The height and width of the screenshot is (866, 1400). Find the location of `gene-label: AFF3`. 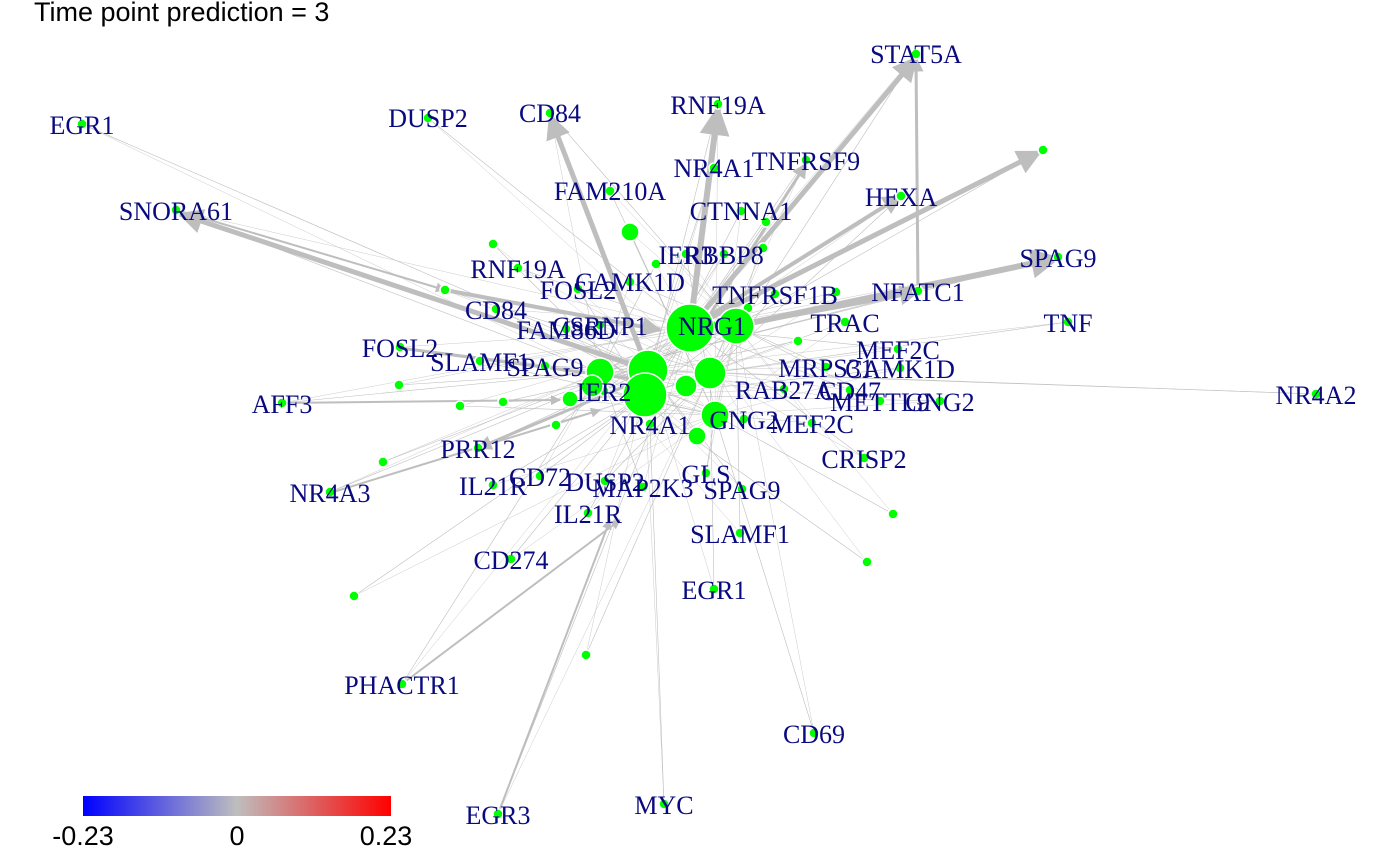

gene-label: AFF3 is located at coordinates (282, 404).